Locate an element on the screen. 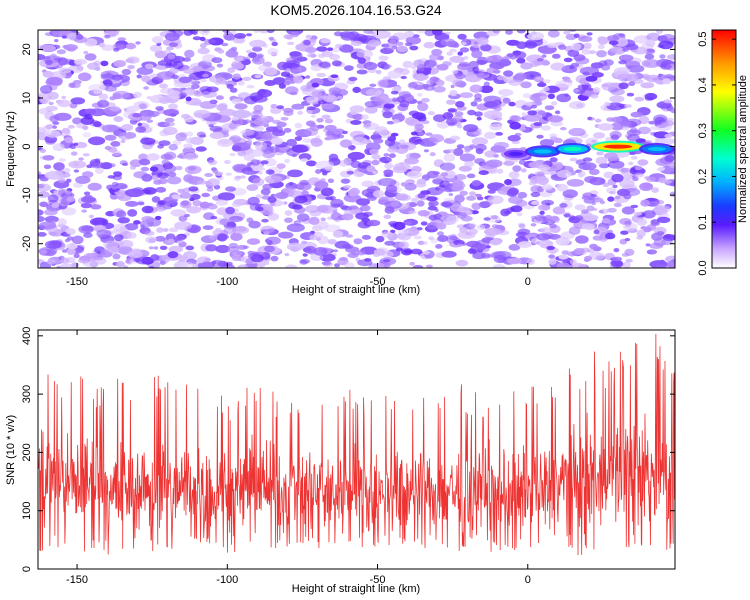  colorbar-tick-label: 0.3 is located at coordinates (703, 130).